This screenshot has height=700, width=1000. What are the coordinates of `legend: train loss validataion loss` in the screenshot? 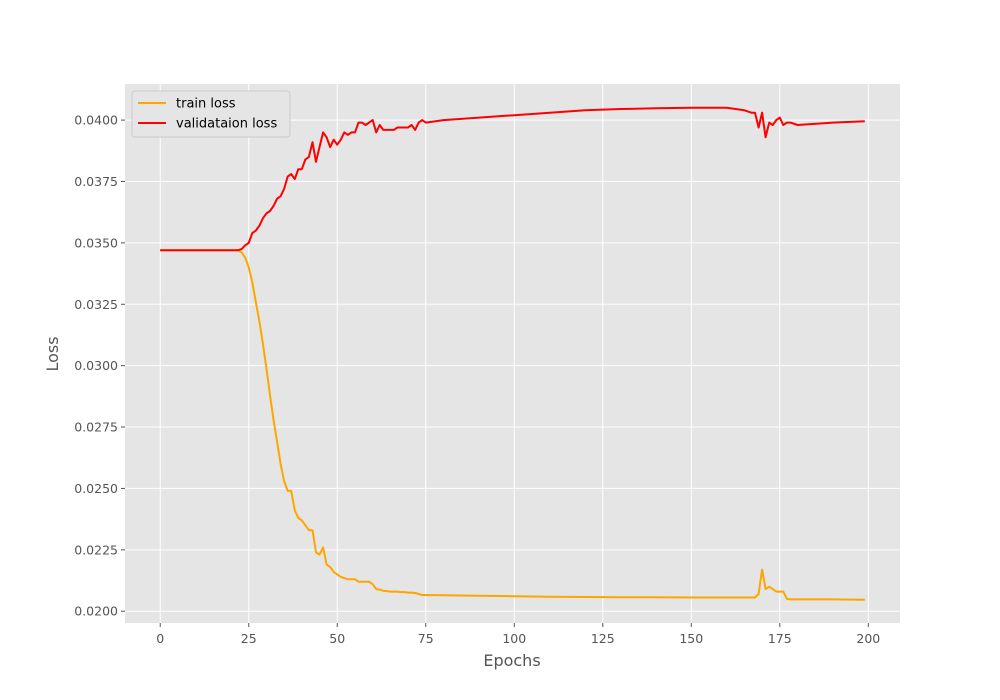 It's located at (211, 114).